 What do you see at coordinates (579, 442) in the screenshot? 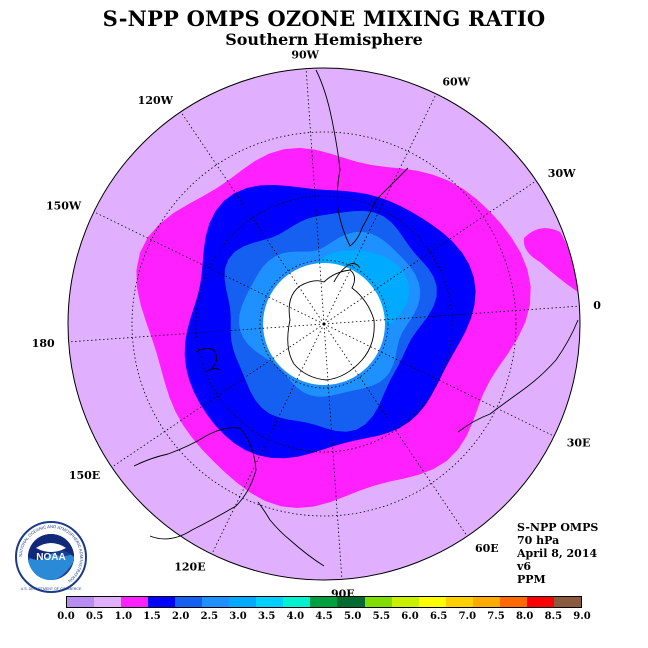
I see `longitude-label: 30E` at bounding box center [579, 442].